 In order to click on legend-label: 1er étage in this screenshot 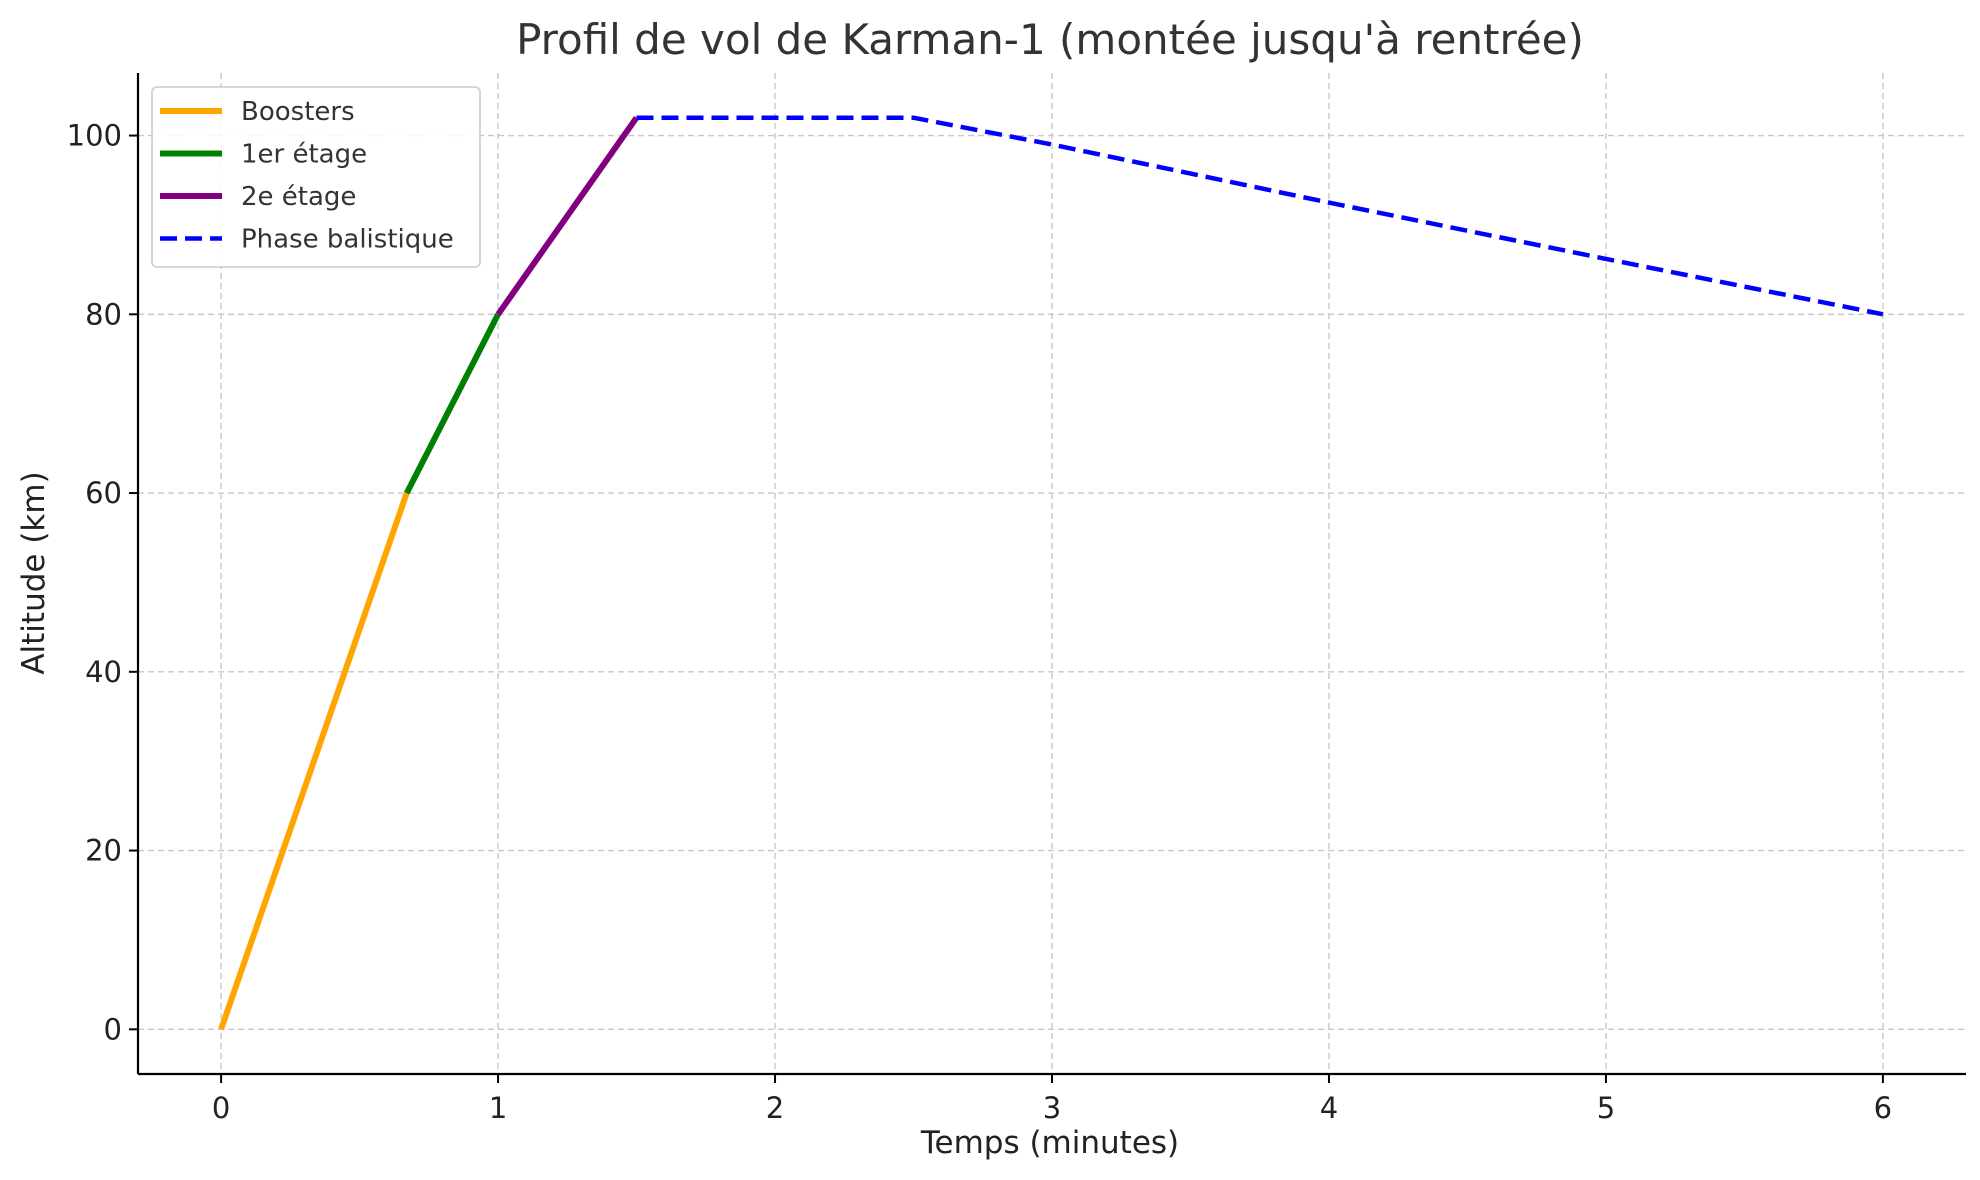, I will do `click(304, 155)`.